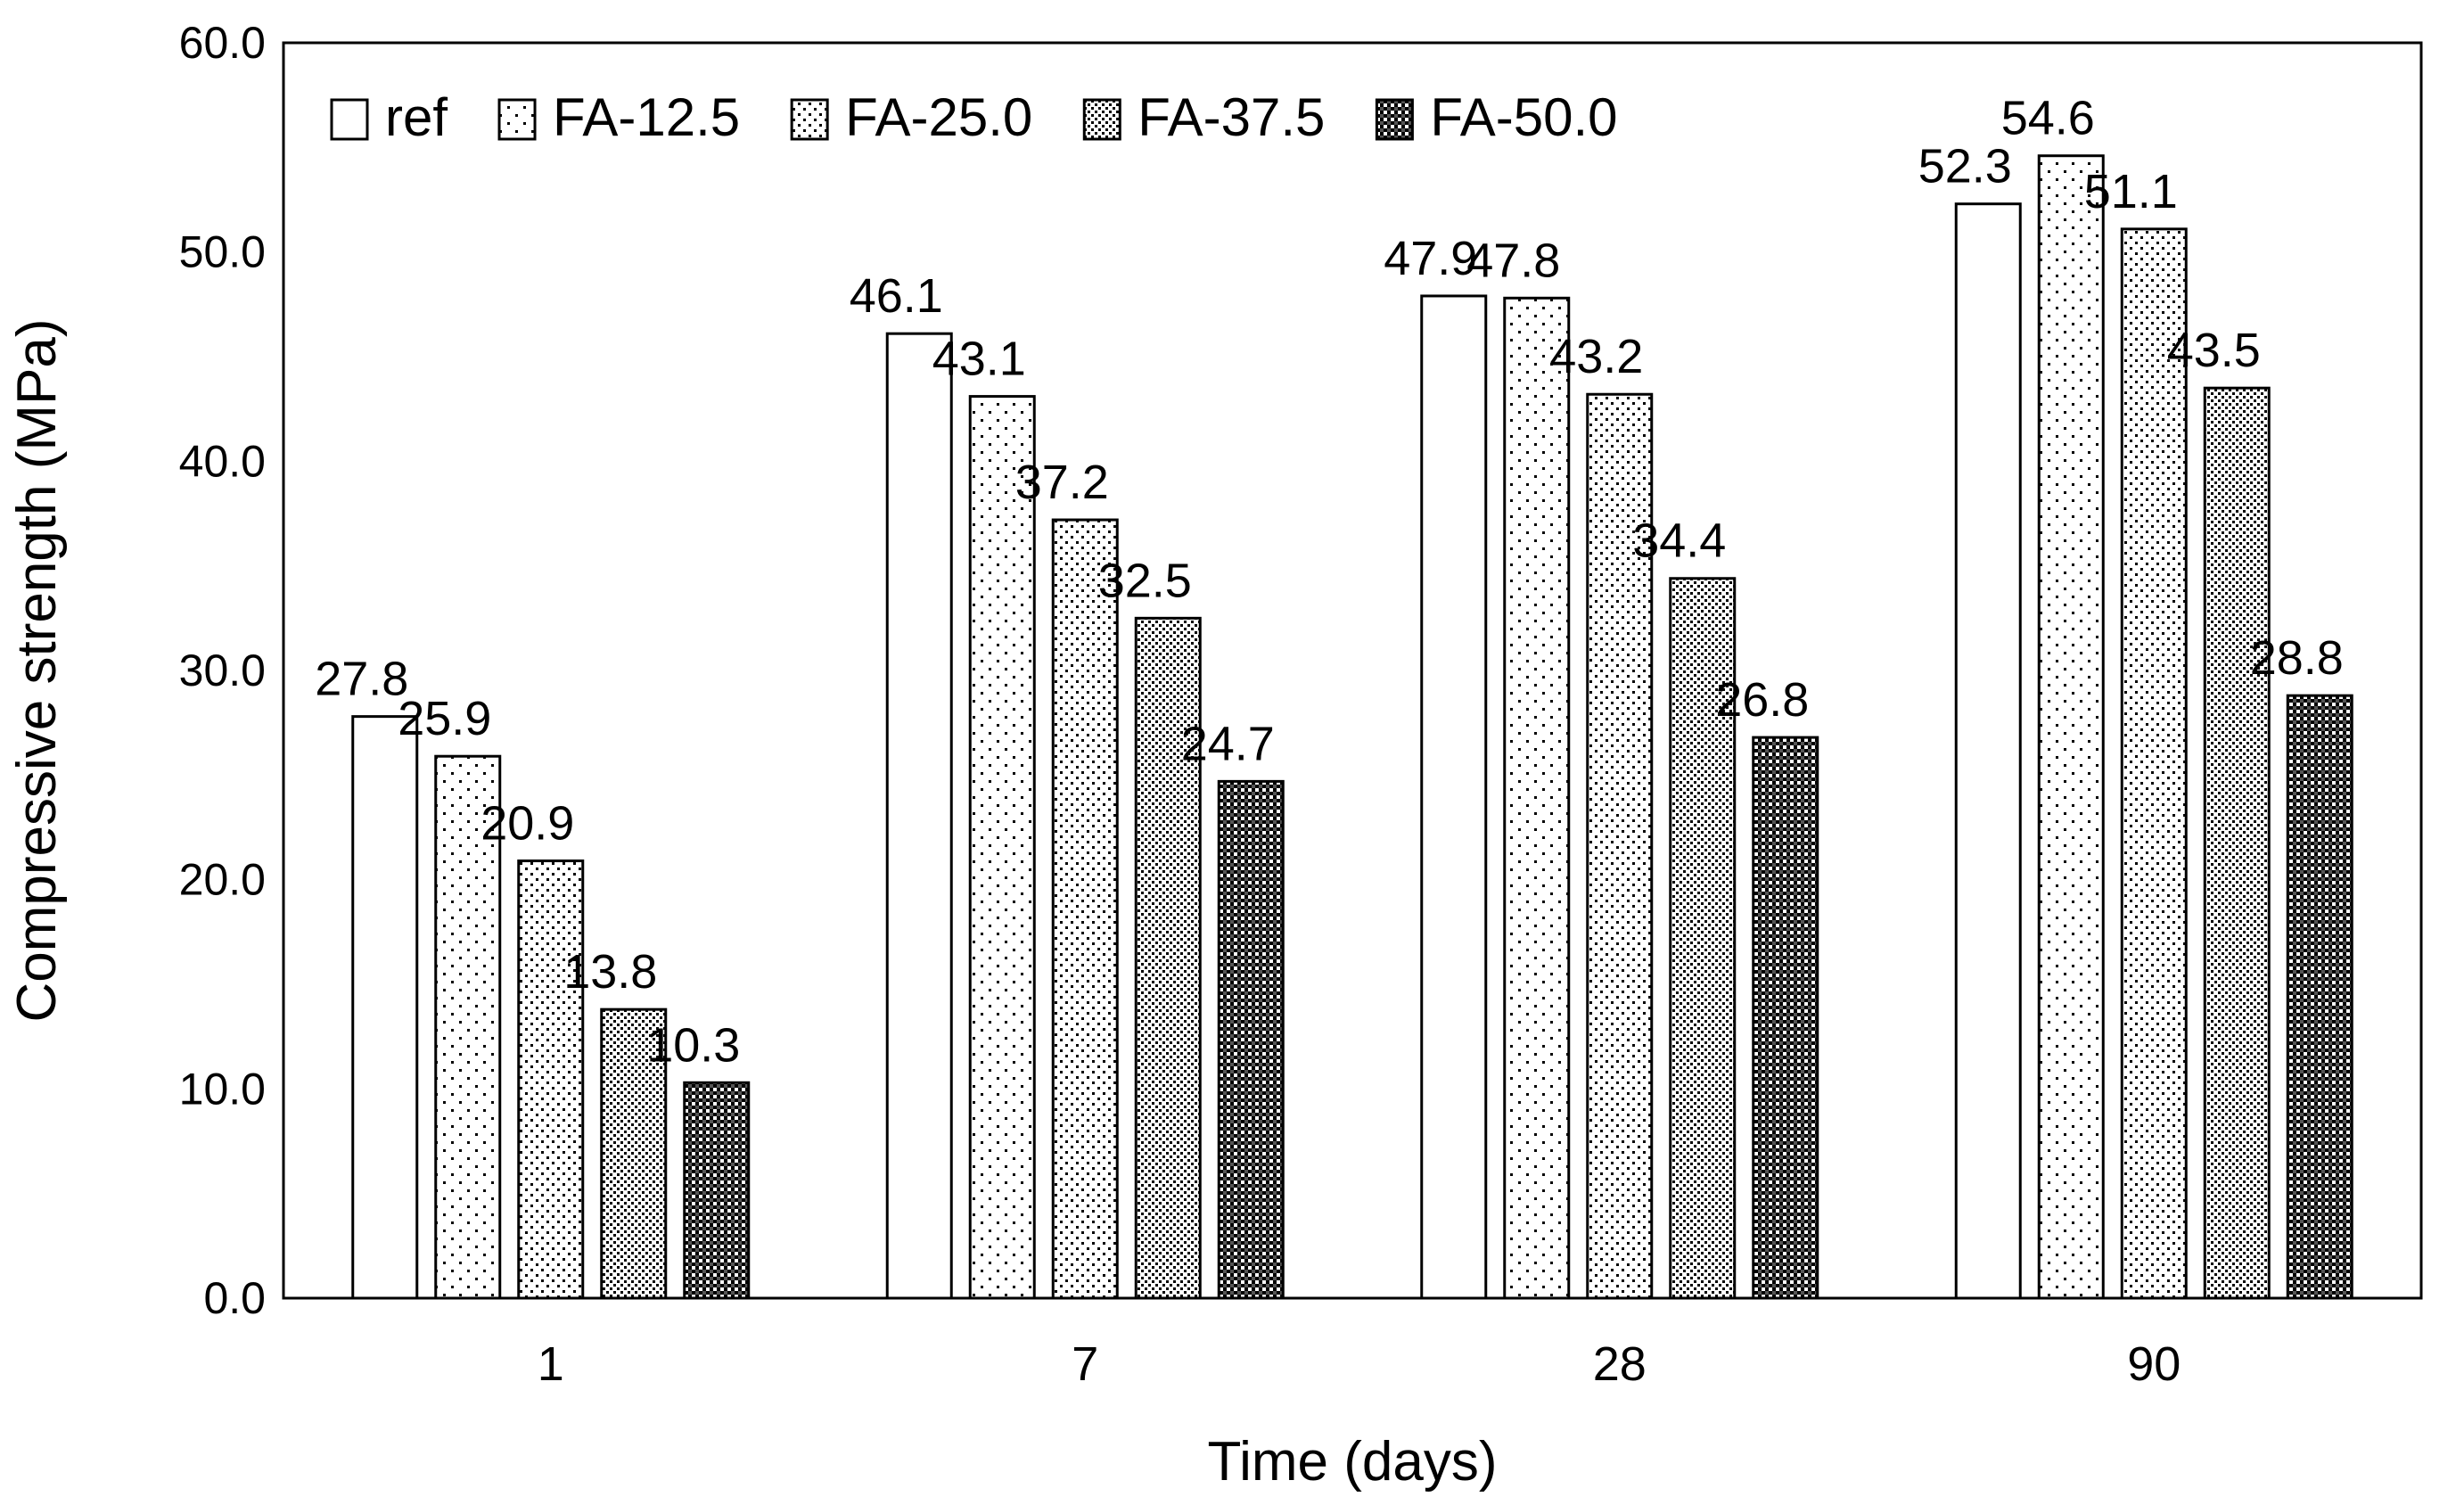  I want to click on legend: ref FA-12.5 FA-25.0 FA-37.5 FA-50.0, so click(974, 117).